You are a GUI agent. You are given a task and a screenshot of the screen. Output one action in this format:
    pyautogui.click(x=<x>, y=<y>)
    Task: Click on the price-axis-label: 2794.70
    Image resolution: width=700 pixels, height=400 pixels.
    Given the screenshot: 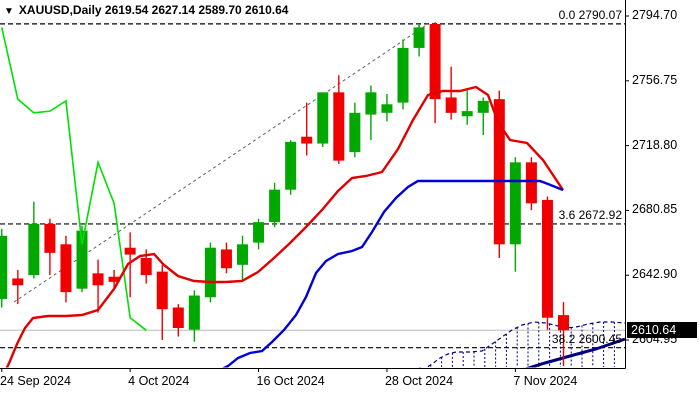 What is the action you would take?
    pyautogui.click(x=655, y=15)
    